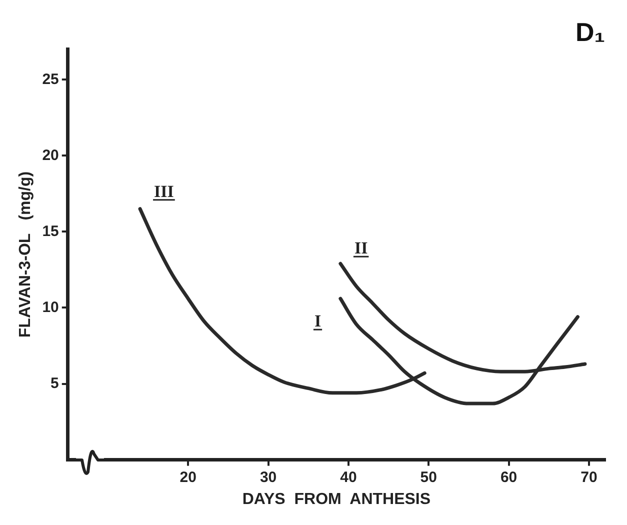 The height and width of the screenshot is (525, 627). Describe the element at coordinates (50, 231) in the screenshot. I see `y-tick-label: 15` at that location.